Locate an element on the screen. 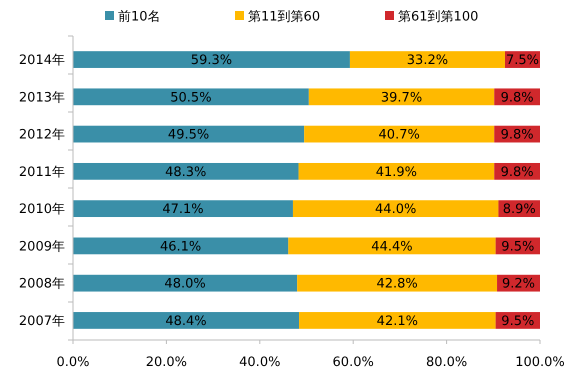 The image size is (569, 386). data-label: 42.1% is located at coordinates (397, 321).